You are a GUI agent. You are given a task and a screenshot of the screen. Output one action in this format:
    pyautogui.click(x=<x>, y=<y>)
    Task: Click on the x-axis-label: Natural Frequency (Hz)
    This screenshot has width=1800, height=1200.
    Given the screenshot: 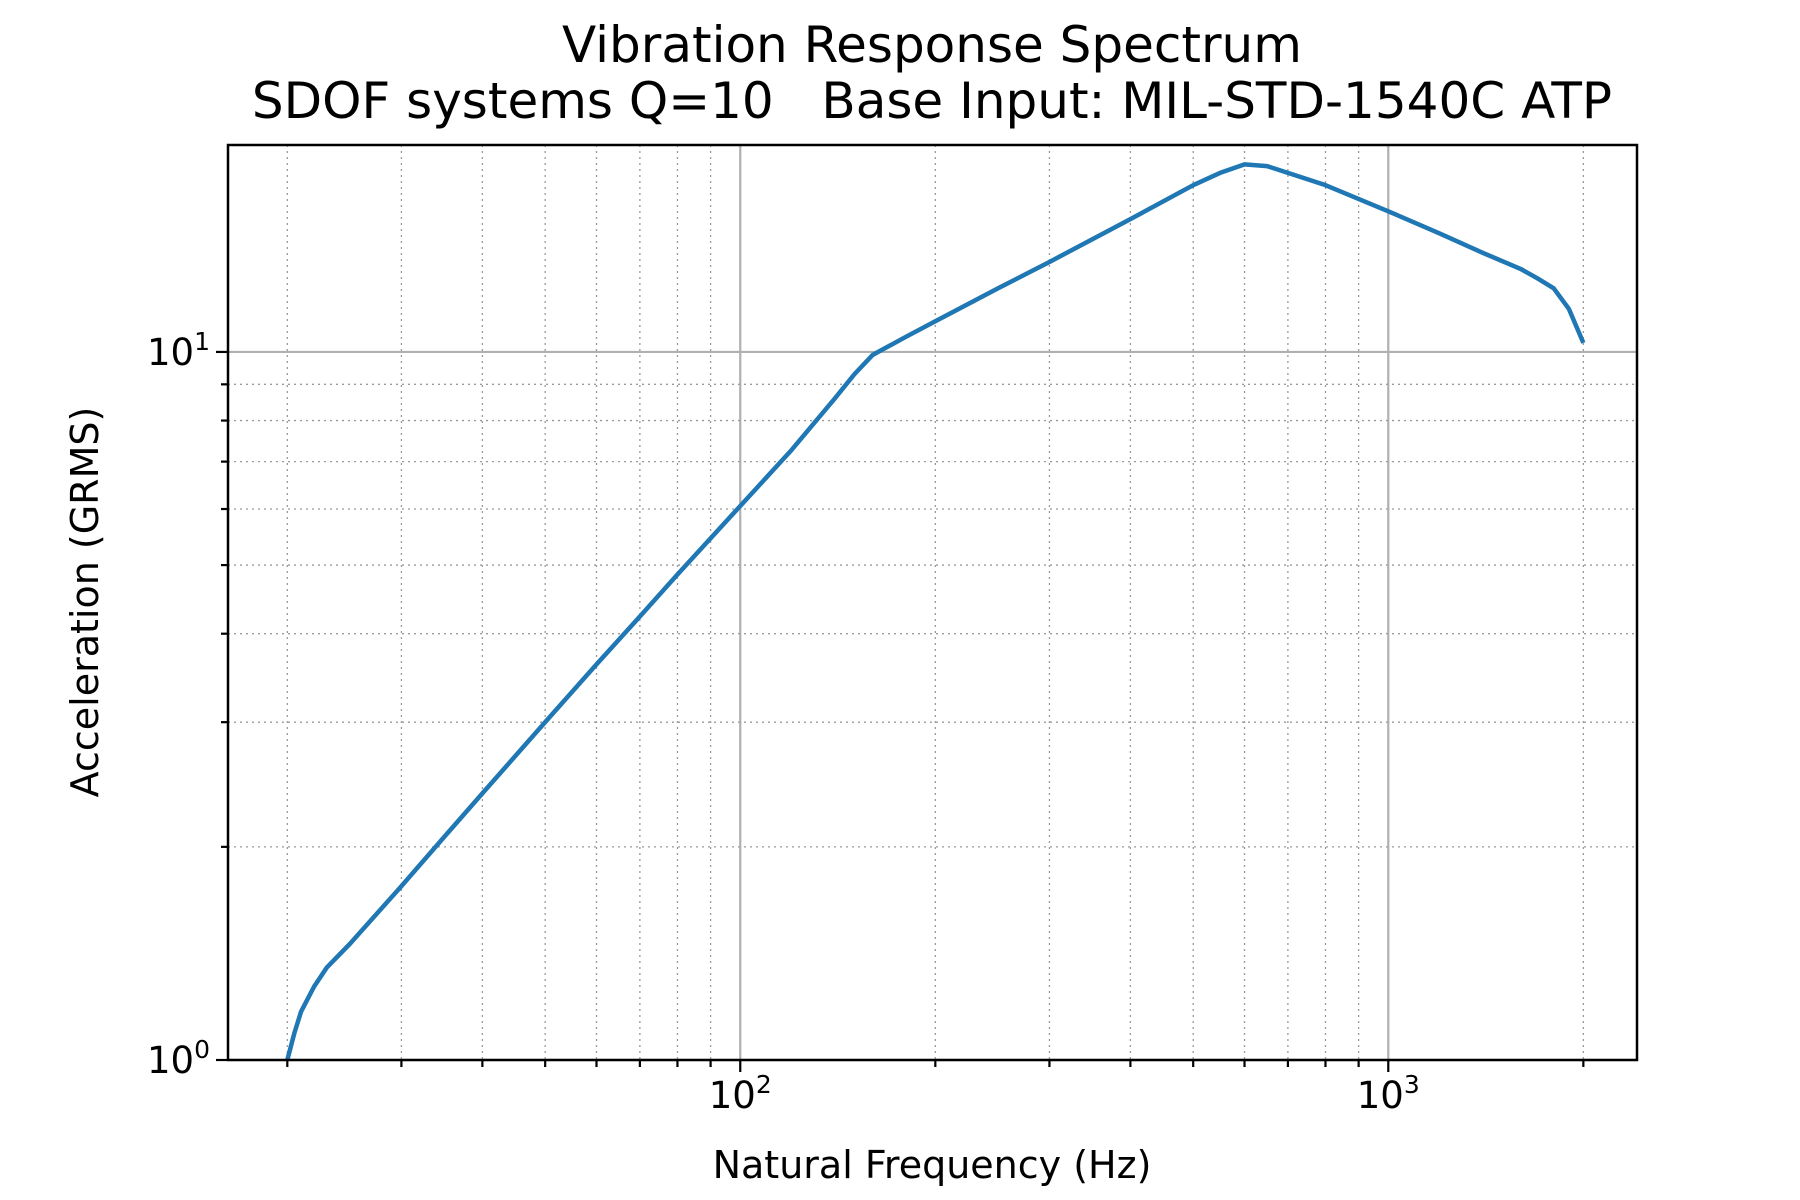 What is the action you would take?
    pyautogui.click(x=932, y=1165)
    